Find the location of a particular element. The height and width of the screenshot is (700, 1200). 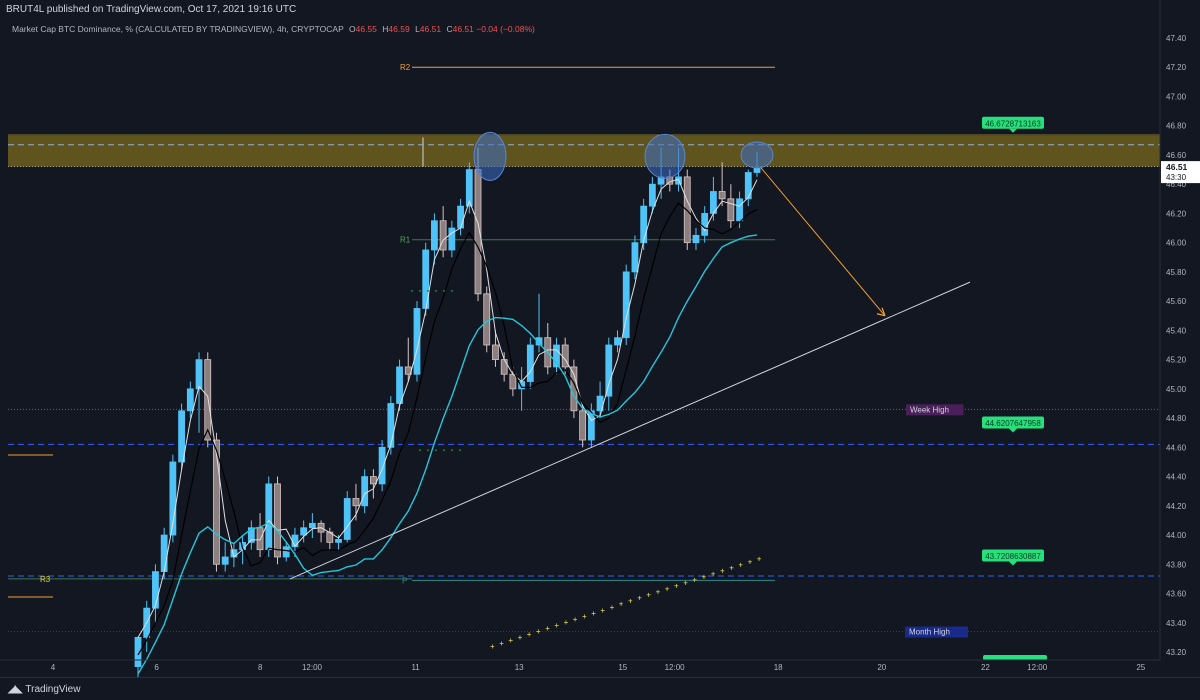

price-tick-label: 45.40 is located at coordinates (1176, 330).